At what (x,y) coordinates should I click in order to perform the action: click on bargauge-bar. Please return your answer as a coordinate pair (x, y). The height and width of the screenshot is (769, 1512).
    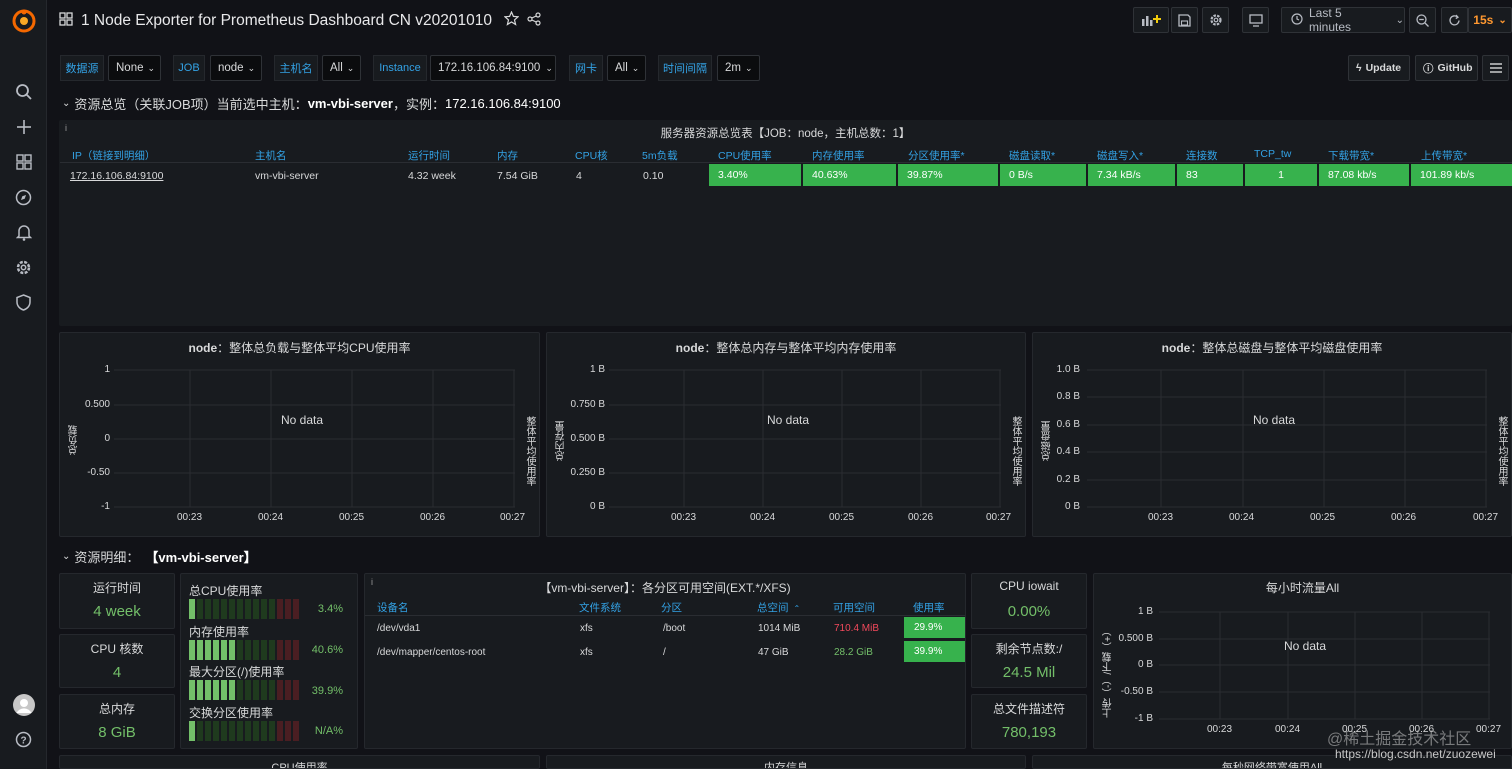
    Looking at the image, I should click on (244, 650).